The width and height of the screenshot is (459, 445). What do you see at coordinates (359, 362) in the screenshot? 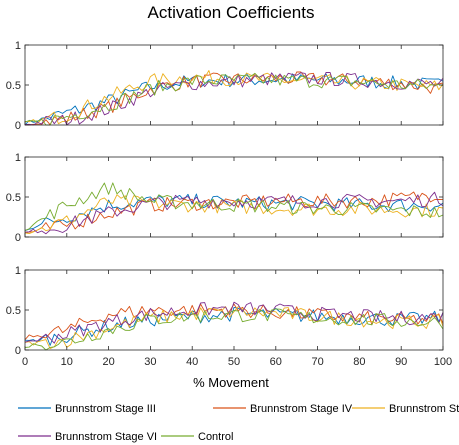
I see `x-tick-label-9: 80` at bounding box center [359, 362].